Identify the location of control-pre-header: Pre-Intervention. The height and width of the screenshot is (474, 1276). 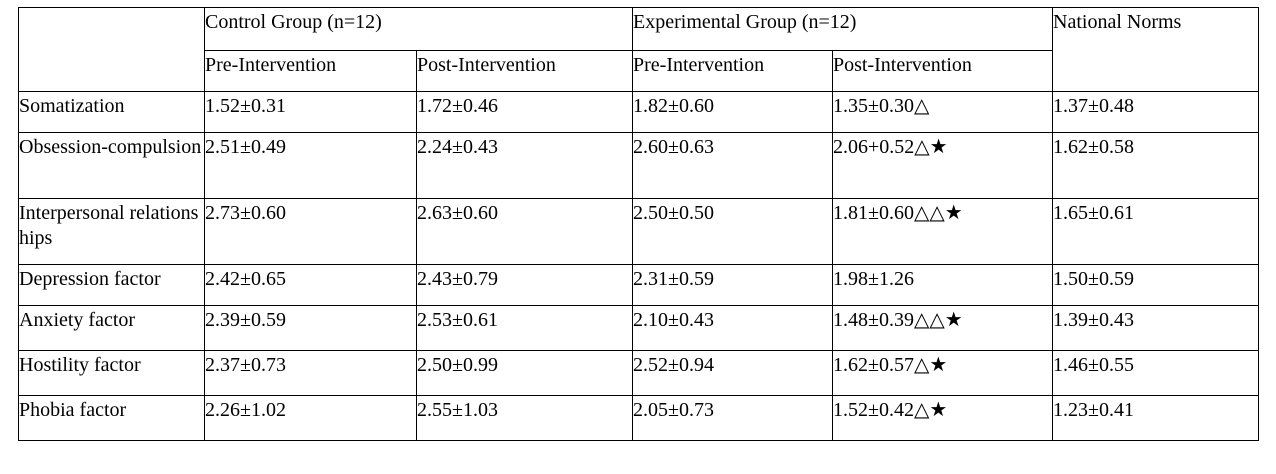
(310, 71).